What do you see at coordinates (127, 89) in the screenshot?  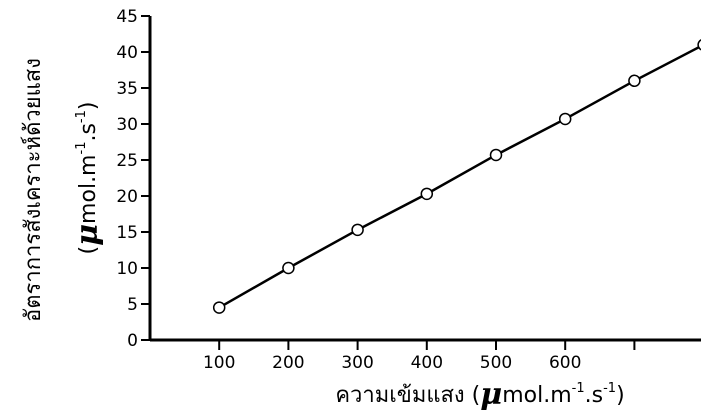 I see `y-tick-label: 35` at bounding box center [127, 89].